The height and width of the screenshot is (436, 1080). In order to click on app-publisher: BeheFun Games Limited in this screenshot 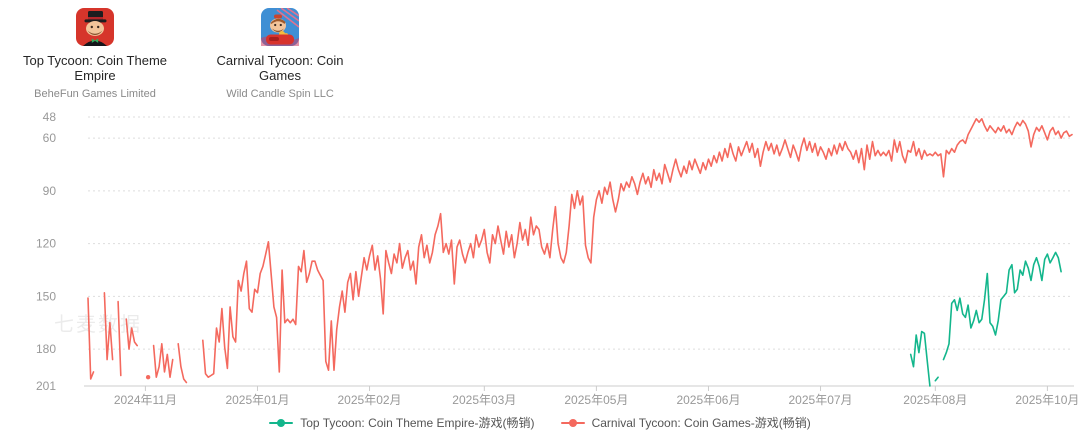, I will do `click(95, 94)`.